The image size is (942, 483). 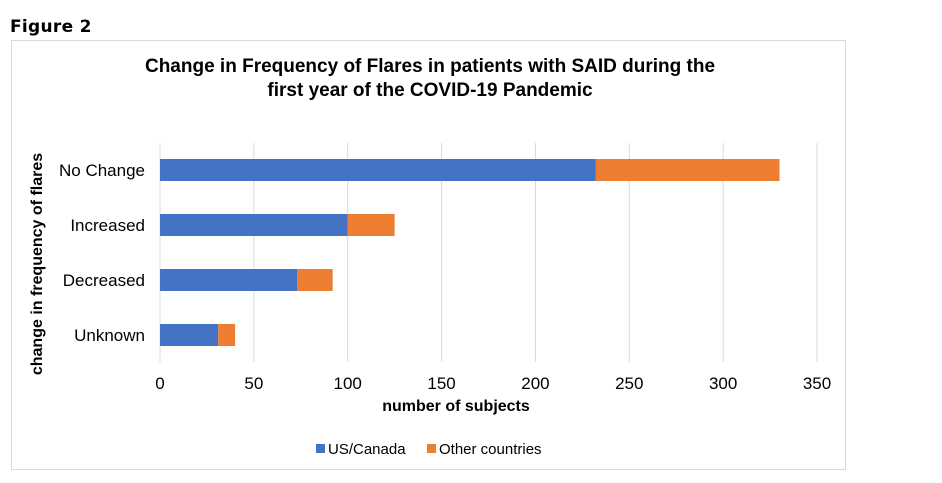 What do you see at coordinates (107, 225) in the screenshot?
I see `y-tick-label: Increased` at bounding box center [107, 225].